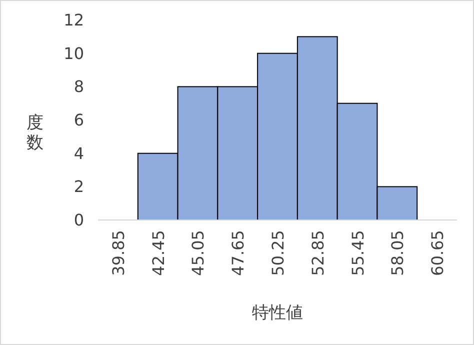 This screenshot has width=474, height=345. I want to click on x-tick-label: 42.45, so click(158, 253).